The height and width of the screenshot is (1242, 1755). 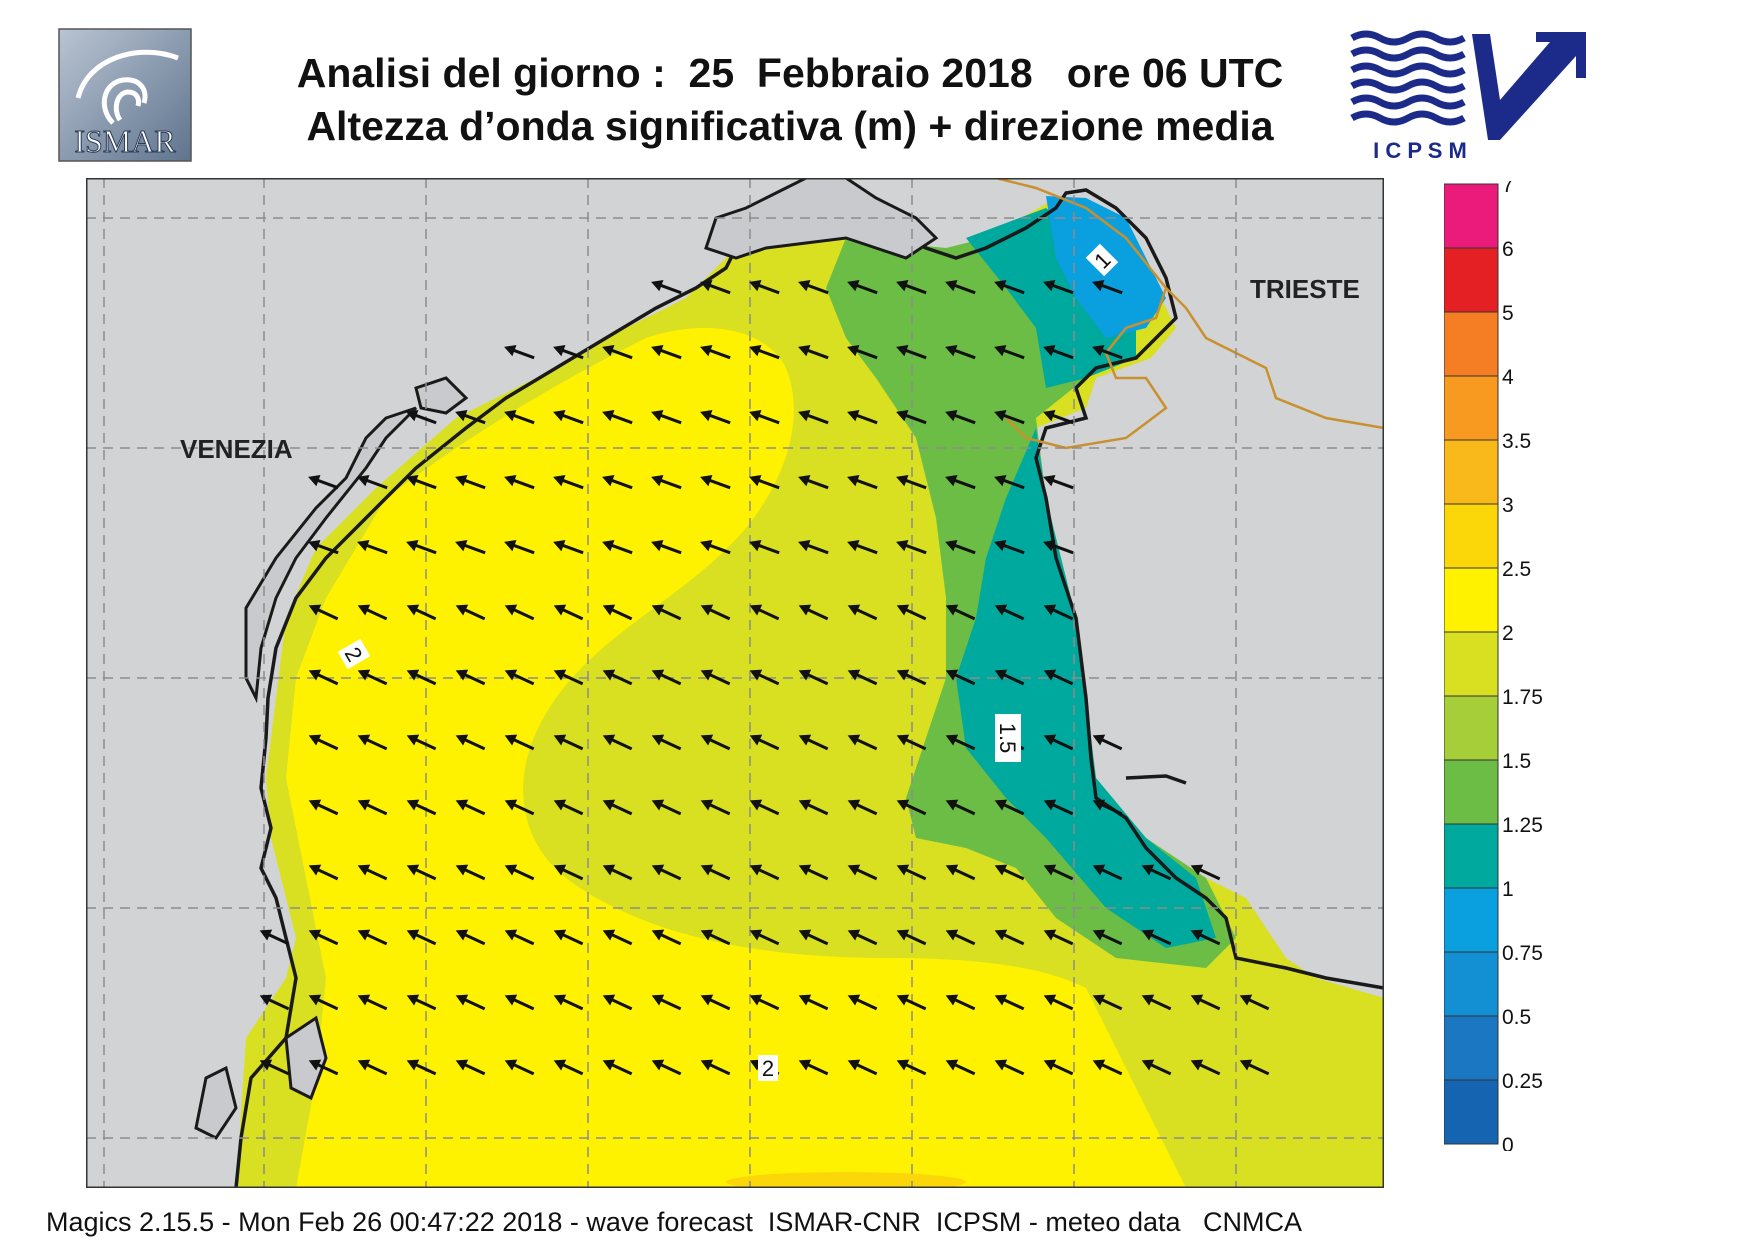 What do you see at coordinates (1508, 249) in the screenshot?
I see `colorbar-tick-label: 6` at bounding box center [1508, 249].